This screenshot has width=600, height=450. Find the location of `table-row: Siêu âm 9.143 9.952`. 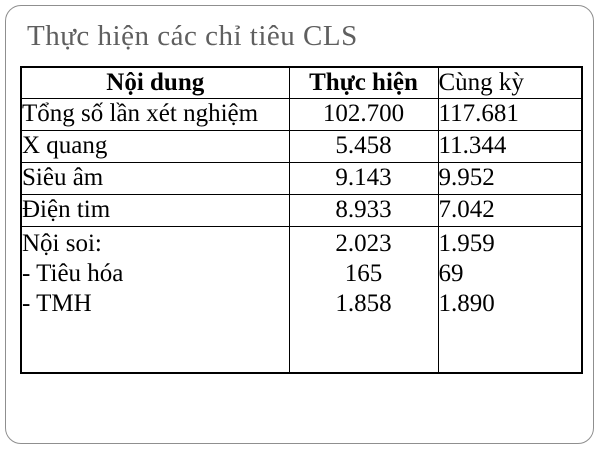

table-row: Siêu âm 9.143 9.952 is located at coordinates (301, 178).